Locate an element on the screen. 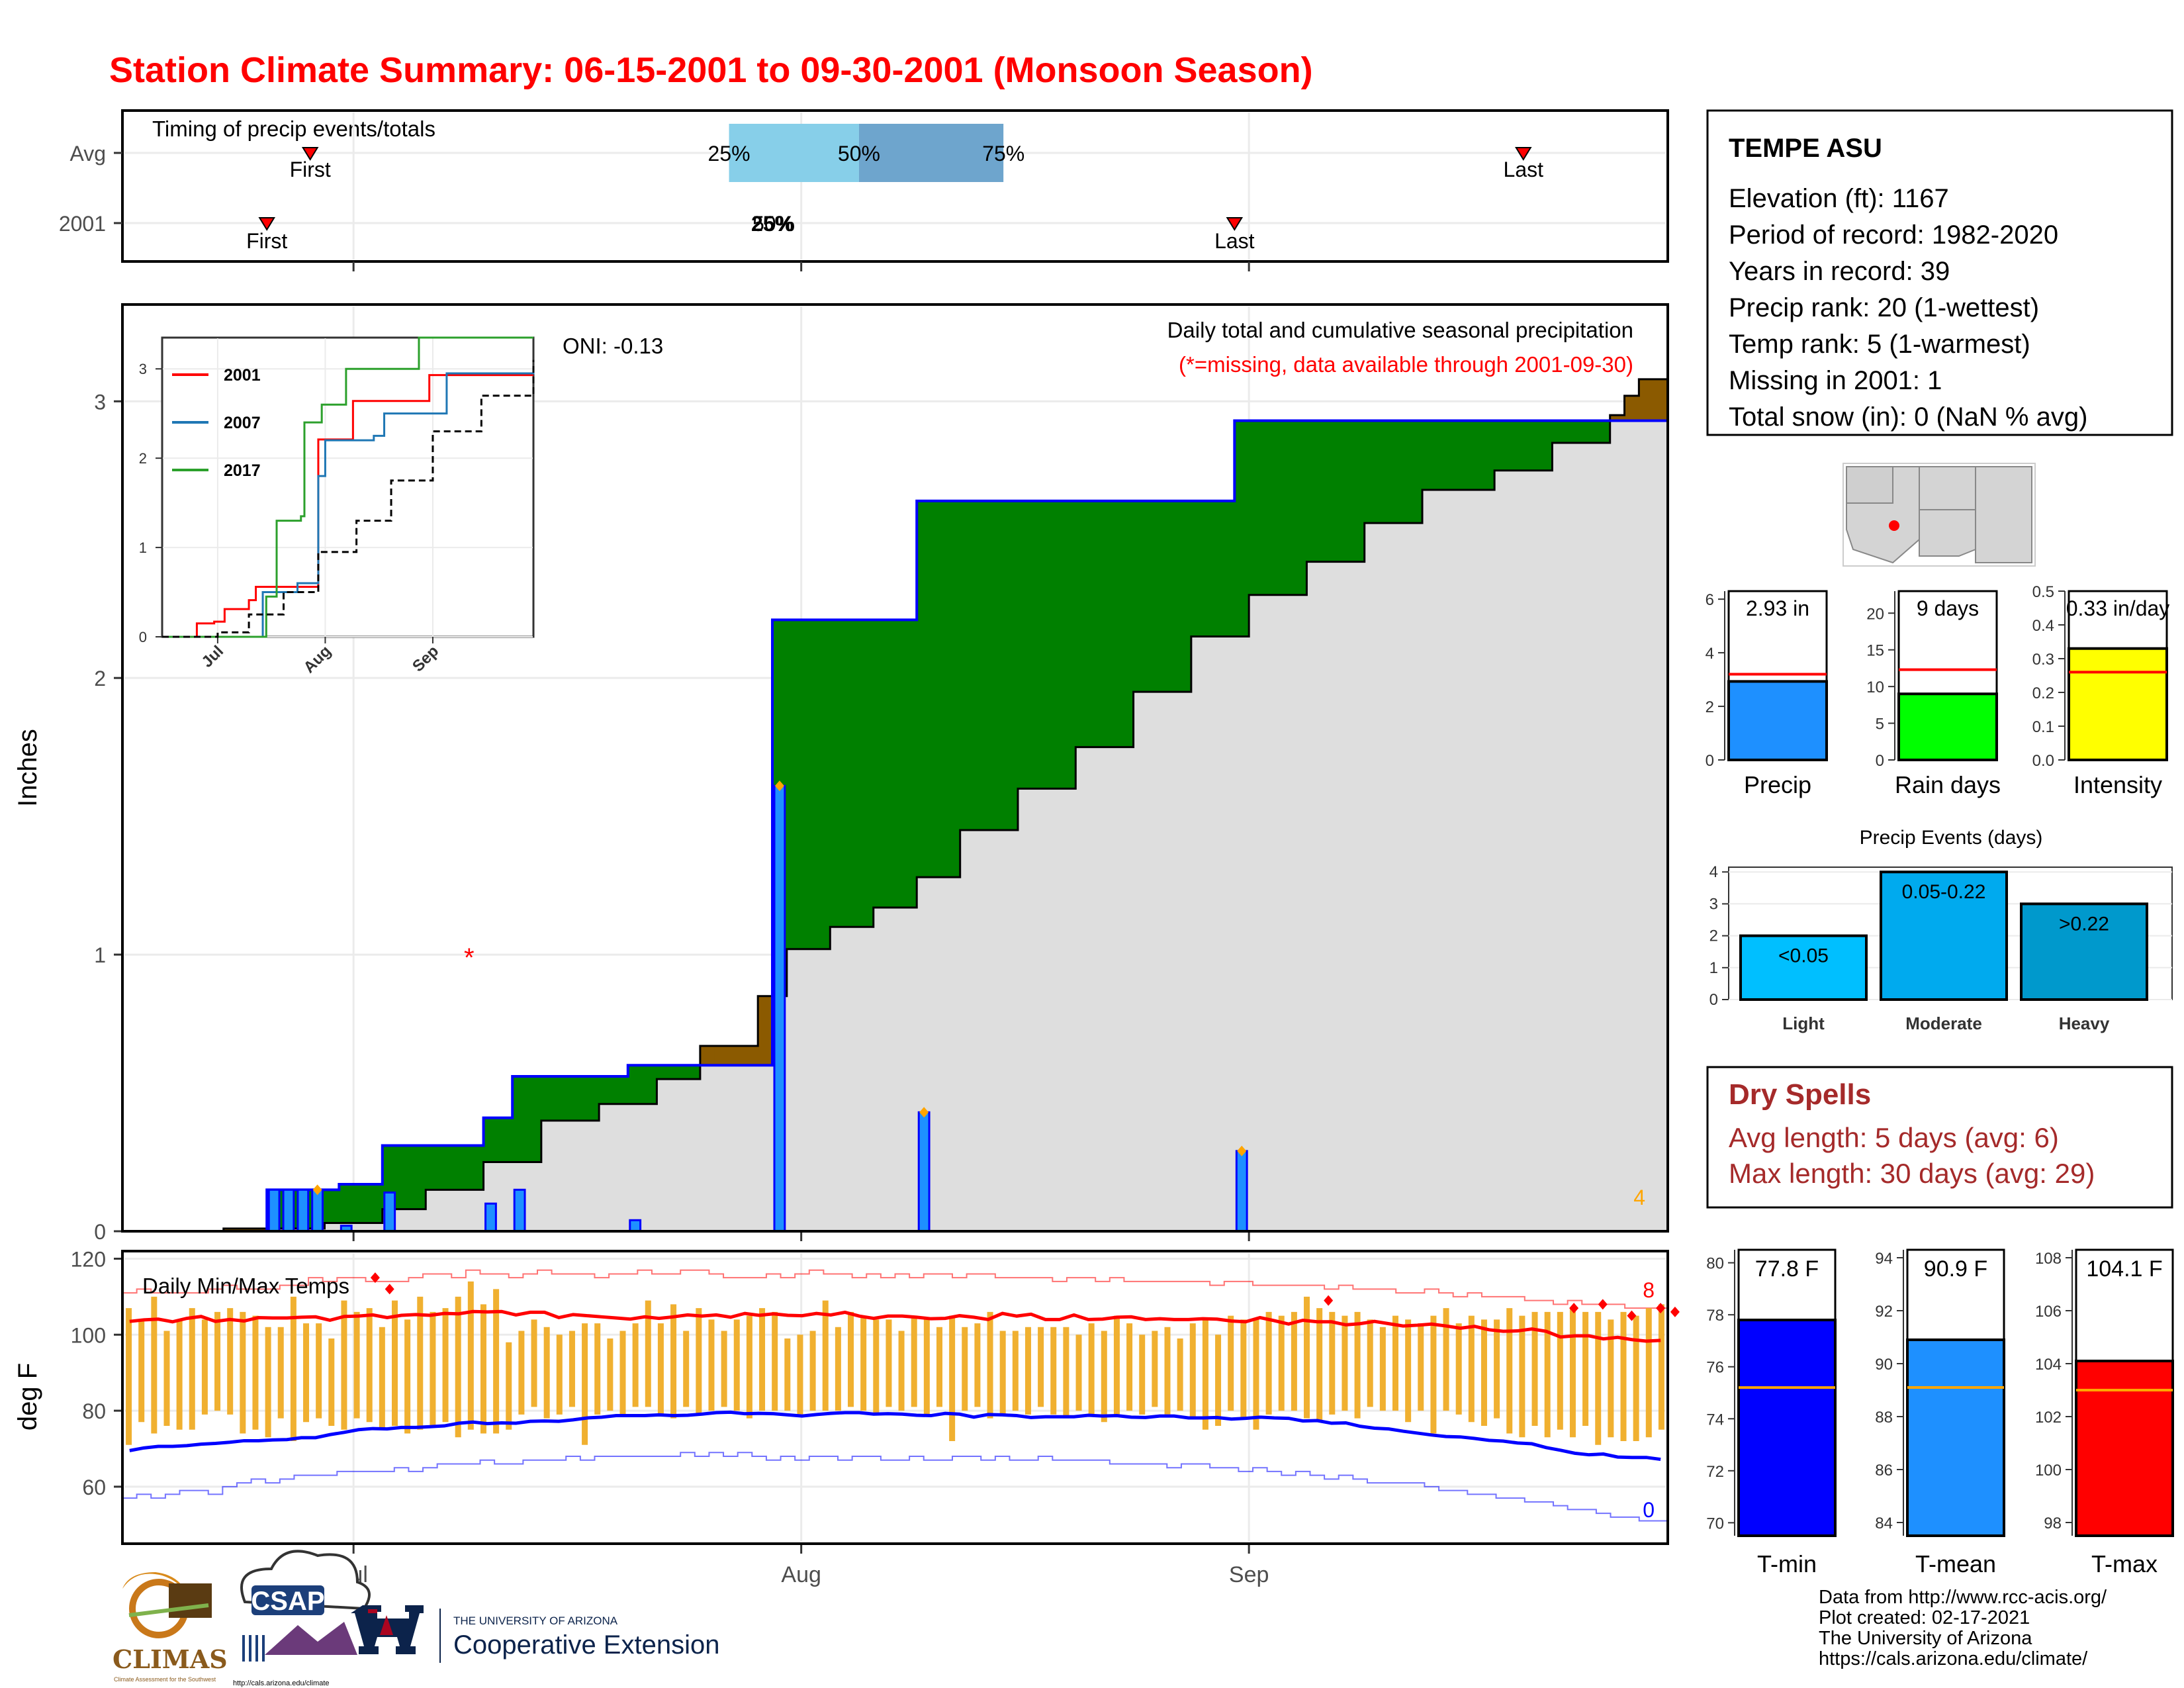 The height and width of the screenshot is (1688, 2184). mini-bar-tick-label: 20 is located at coordinates (1875, 614).